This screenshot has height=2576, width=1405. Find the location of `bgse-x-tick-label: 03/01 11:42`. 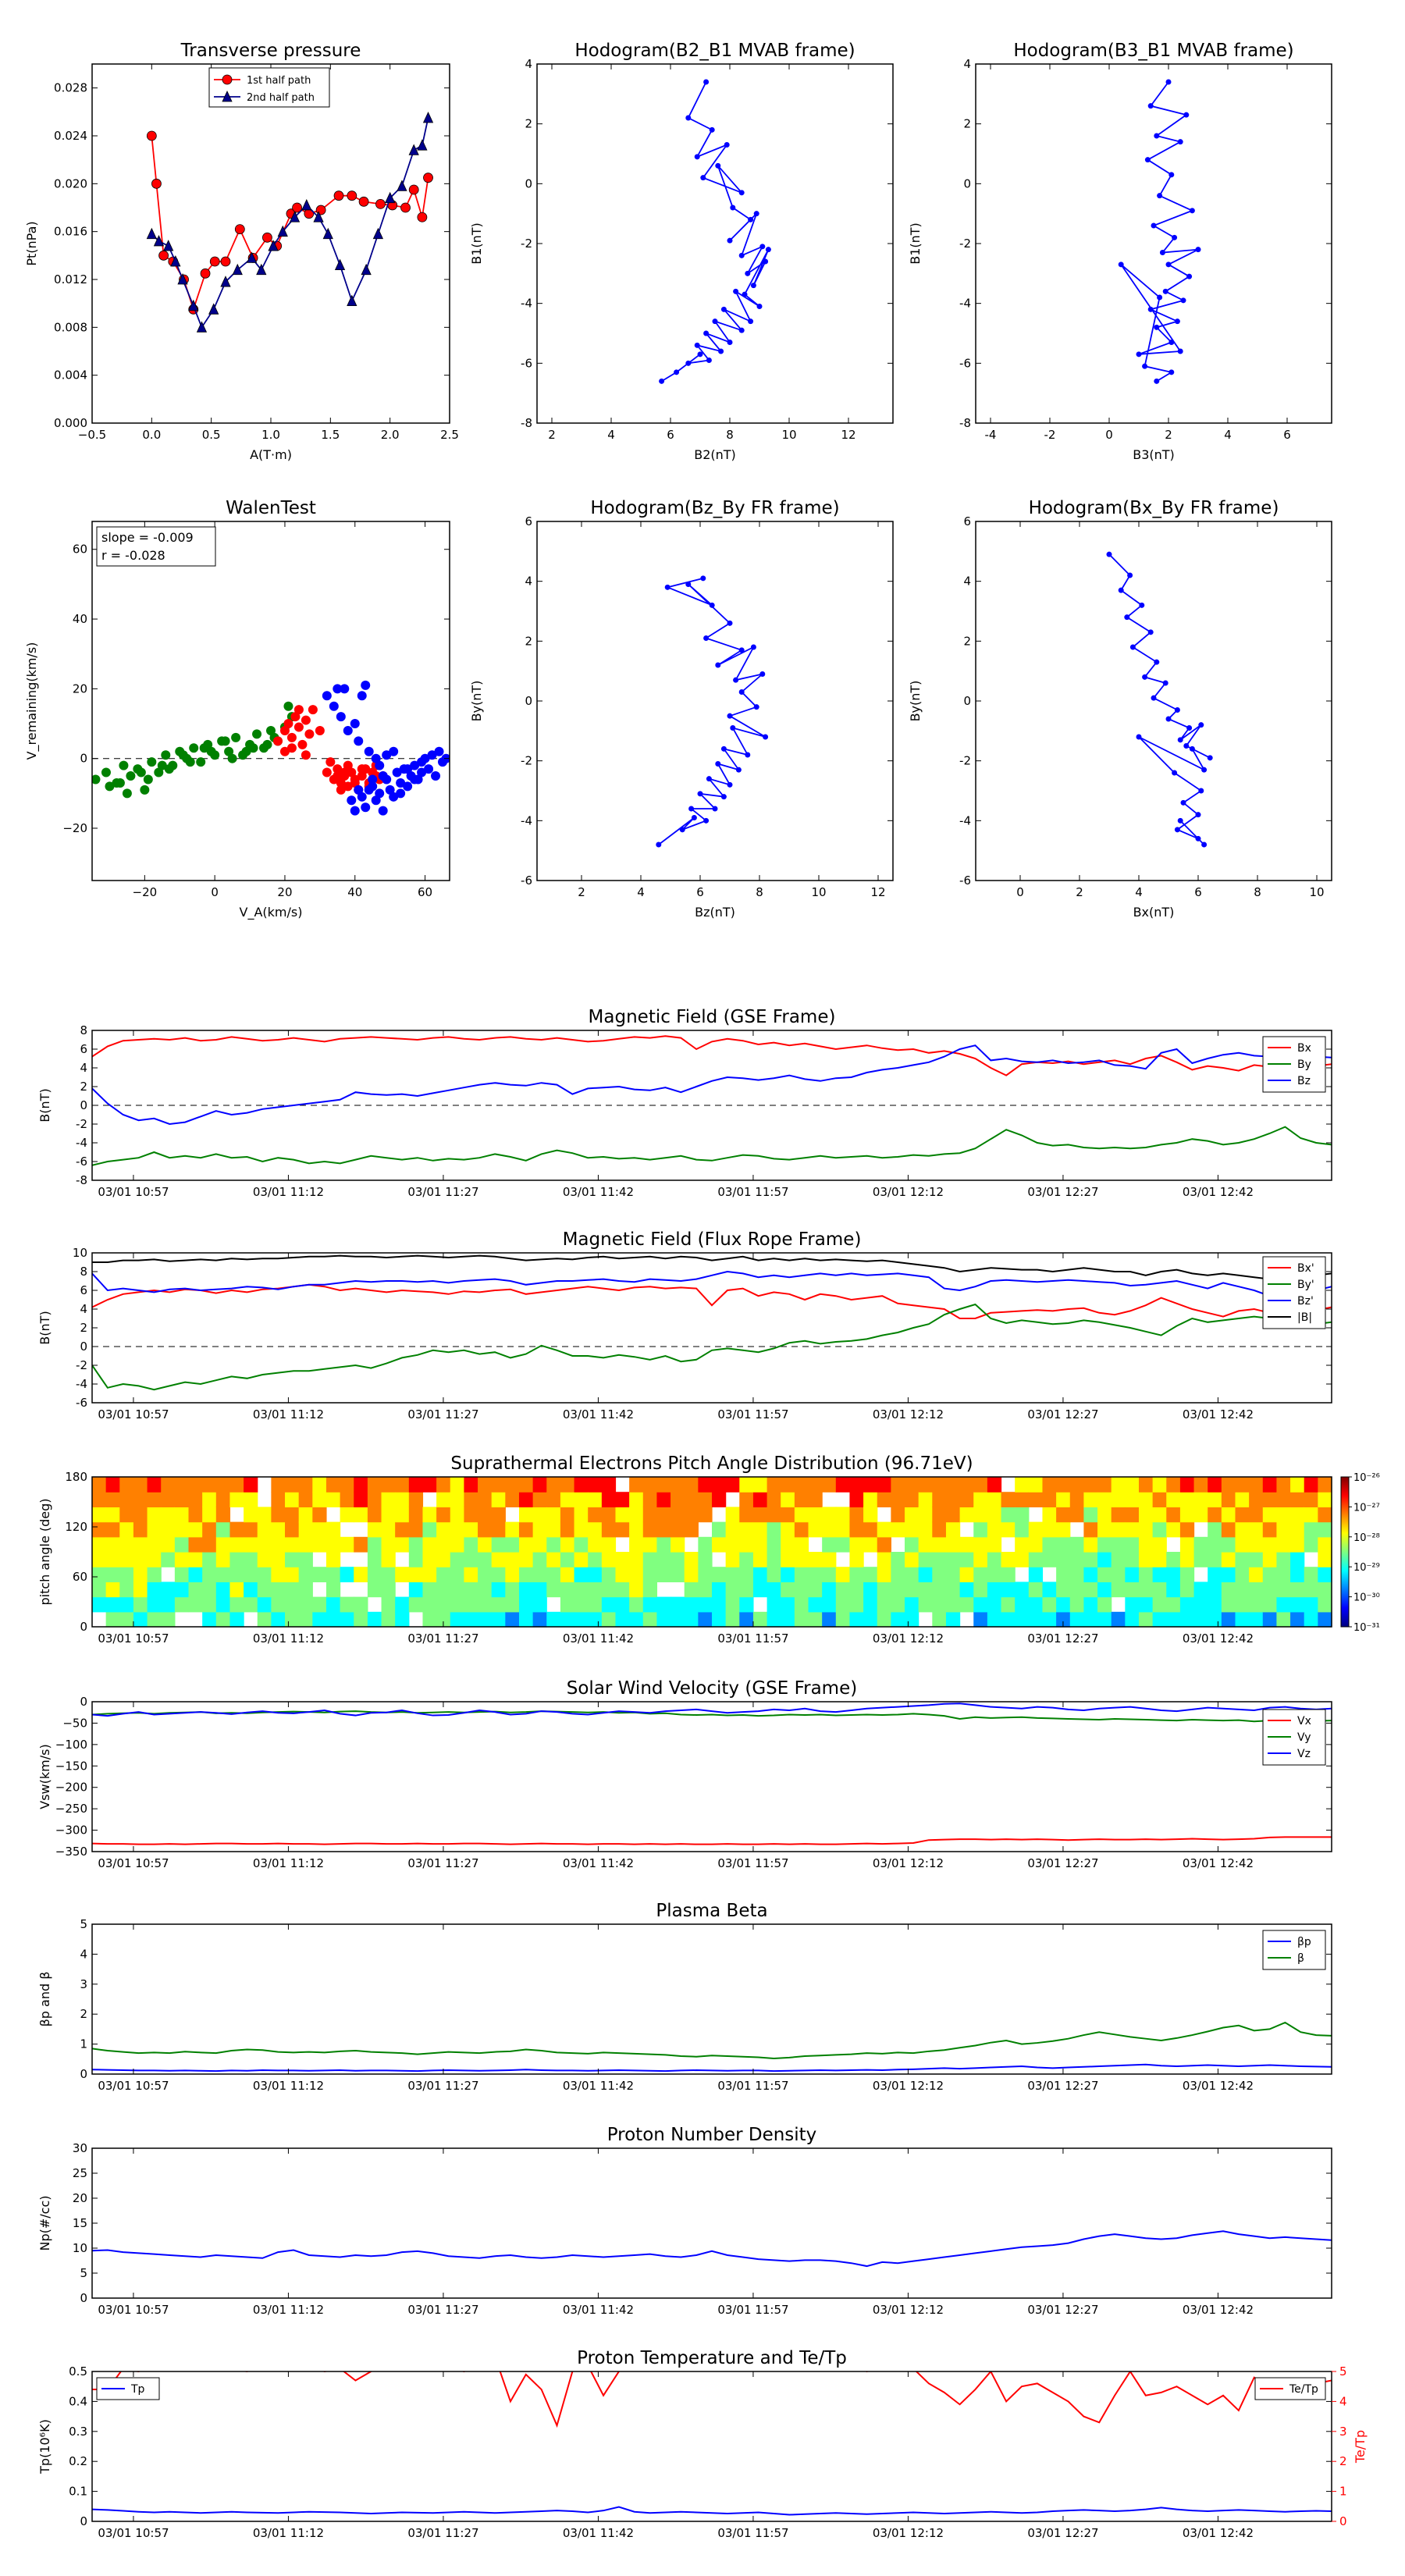

bgse-x-tick-label: 03/01 11:42 is located at coordinates (599, 1192).